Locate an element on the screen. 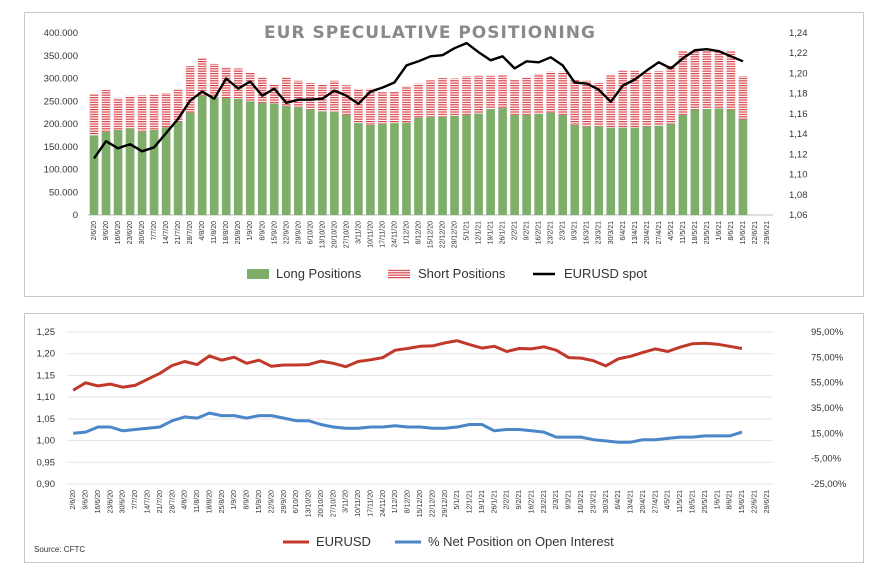  x-tick-label: 18/5/21 is located at coordinates (692, 501).